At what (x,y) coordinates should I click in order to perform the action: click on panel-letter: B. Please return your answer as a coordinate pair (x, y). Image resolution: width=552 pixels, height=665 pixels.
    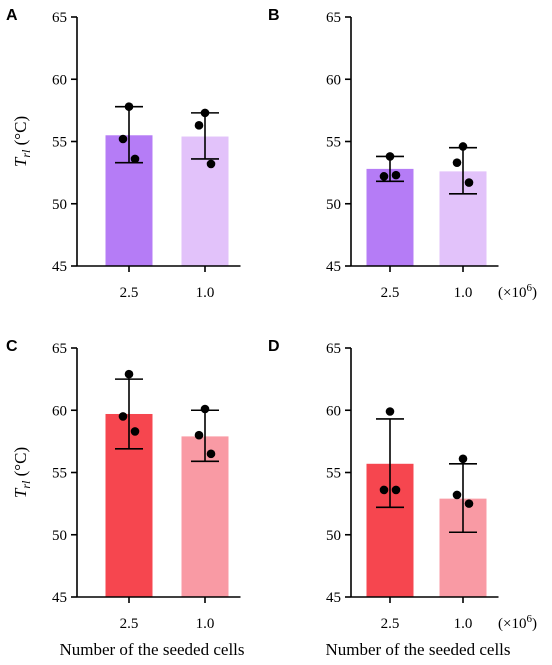
    Looking at the image, I should click on (274, 15).